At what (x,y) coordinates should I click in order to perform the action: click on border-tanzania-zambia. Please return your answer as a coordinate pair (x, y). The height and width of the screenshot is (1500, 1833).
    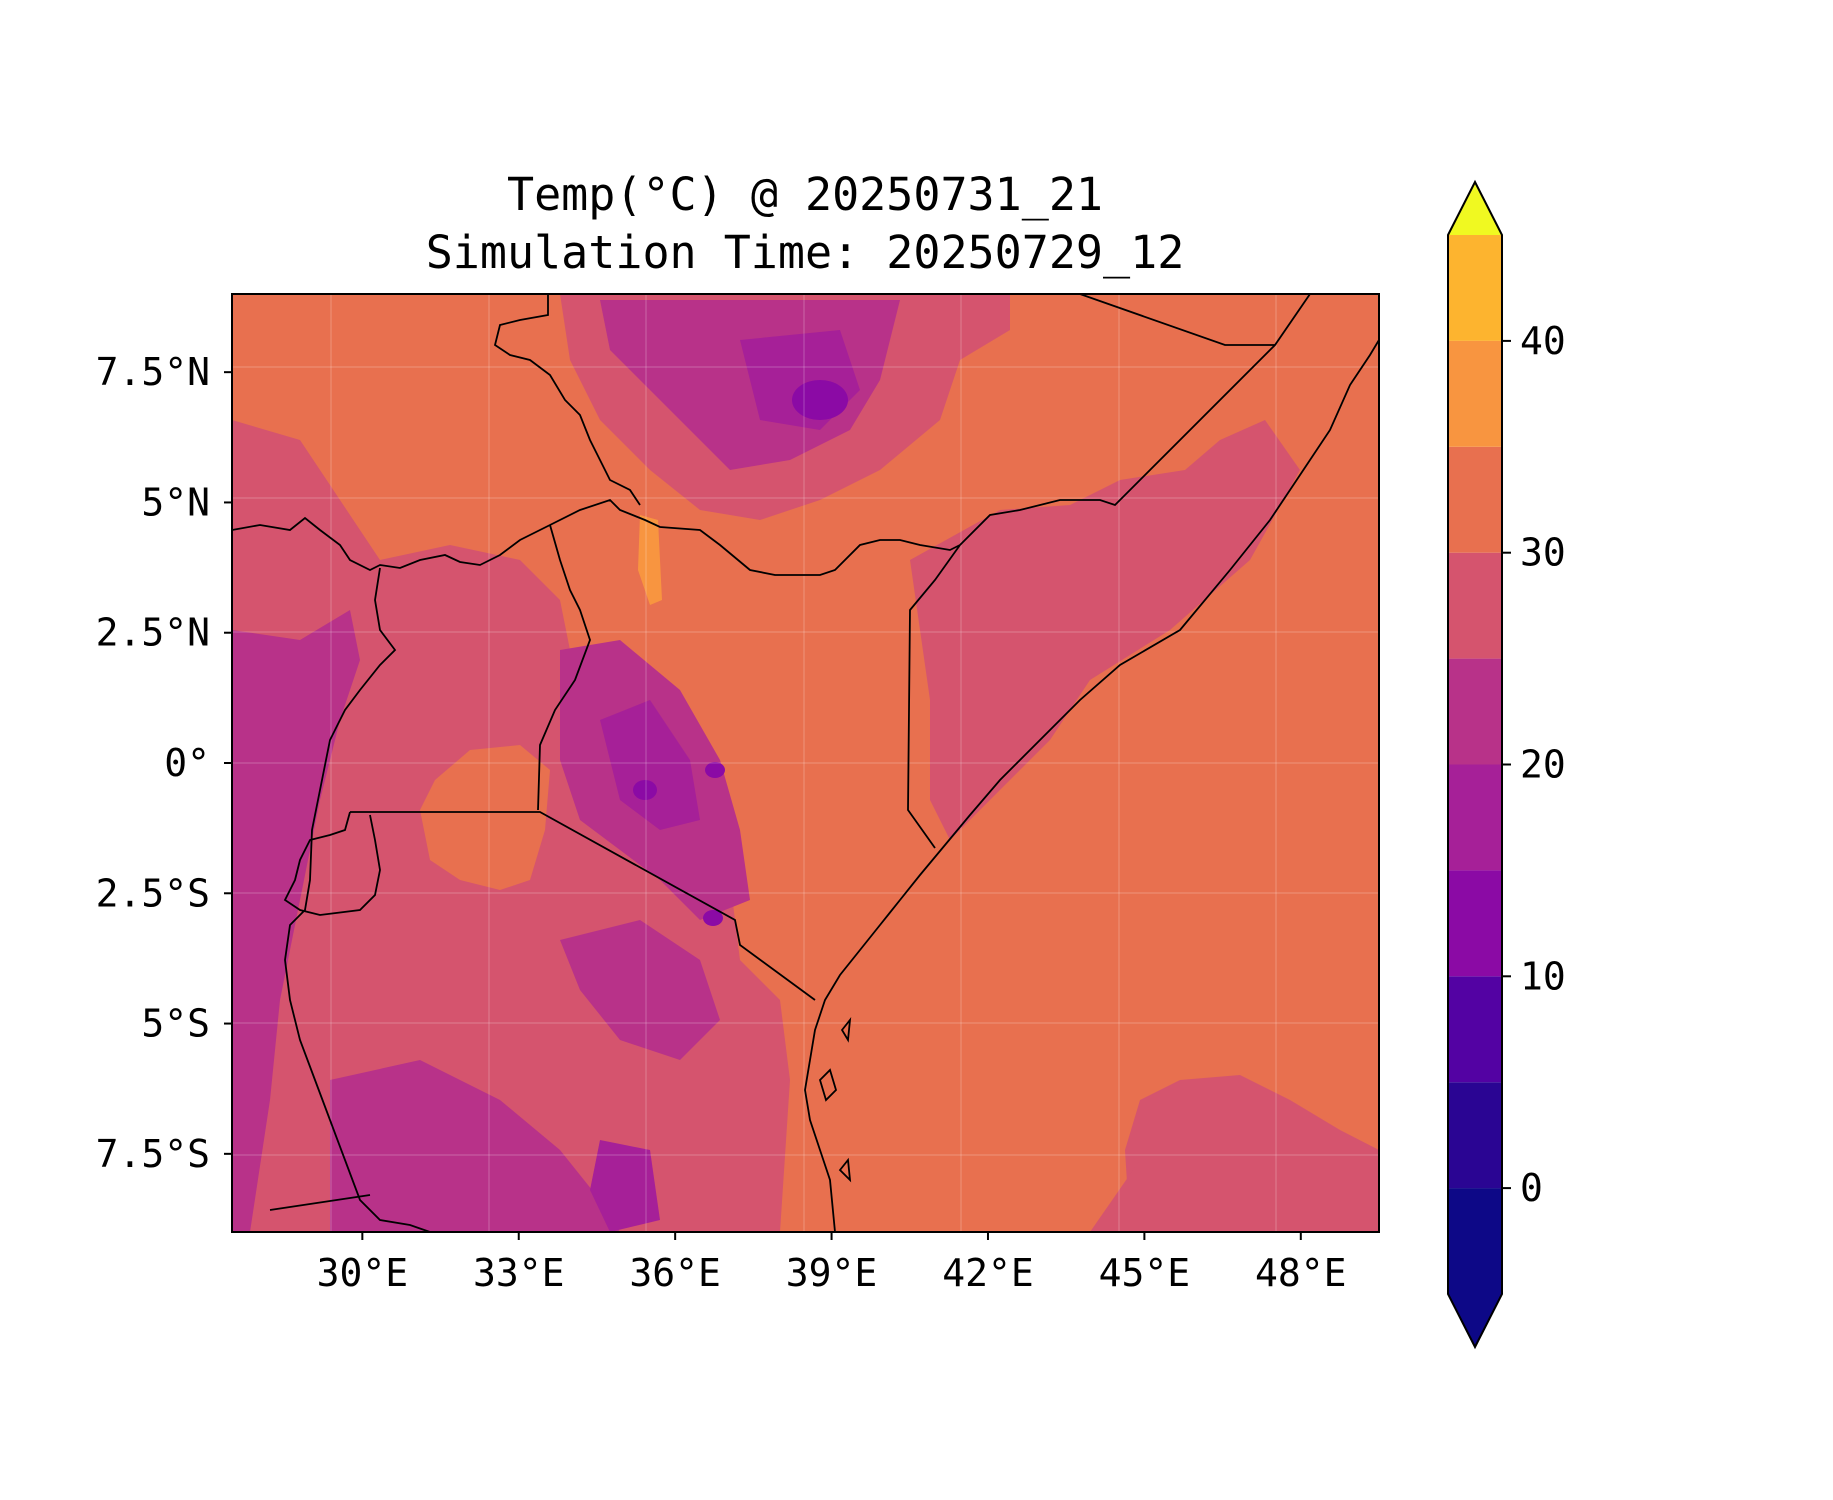
    Looking at the image, I should click on (320, 1202).